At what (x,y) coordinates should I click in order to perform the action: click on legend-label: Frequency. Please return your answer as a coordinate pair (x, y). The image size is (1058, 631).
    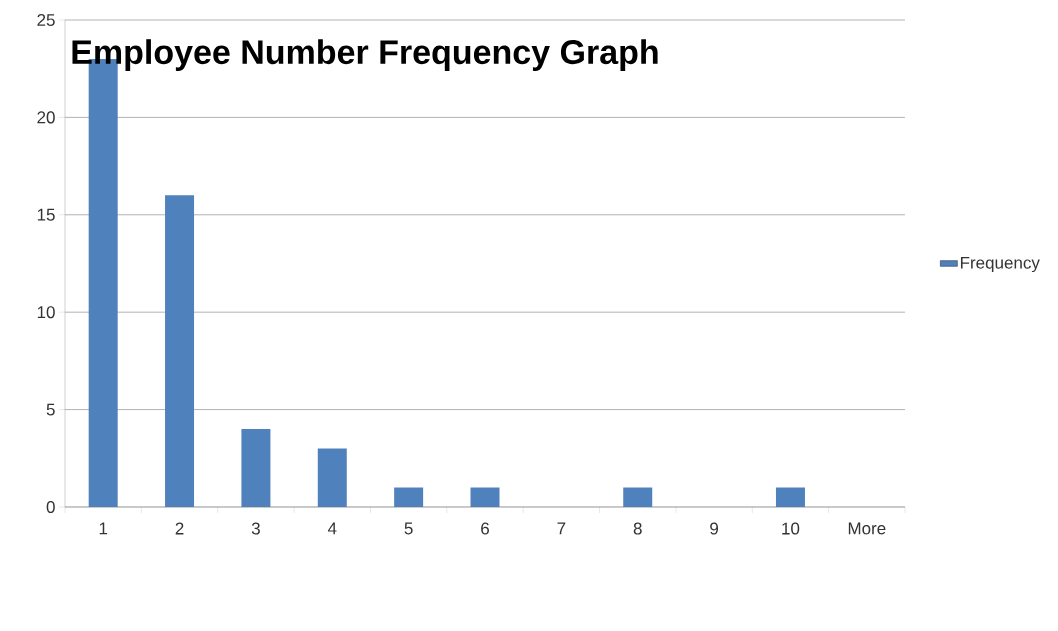
    Looking at the image, I should click on (1000, 264).